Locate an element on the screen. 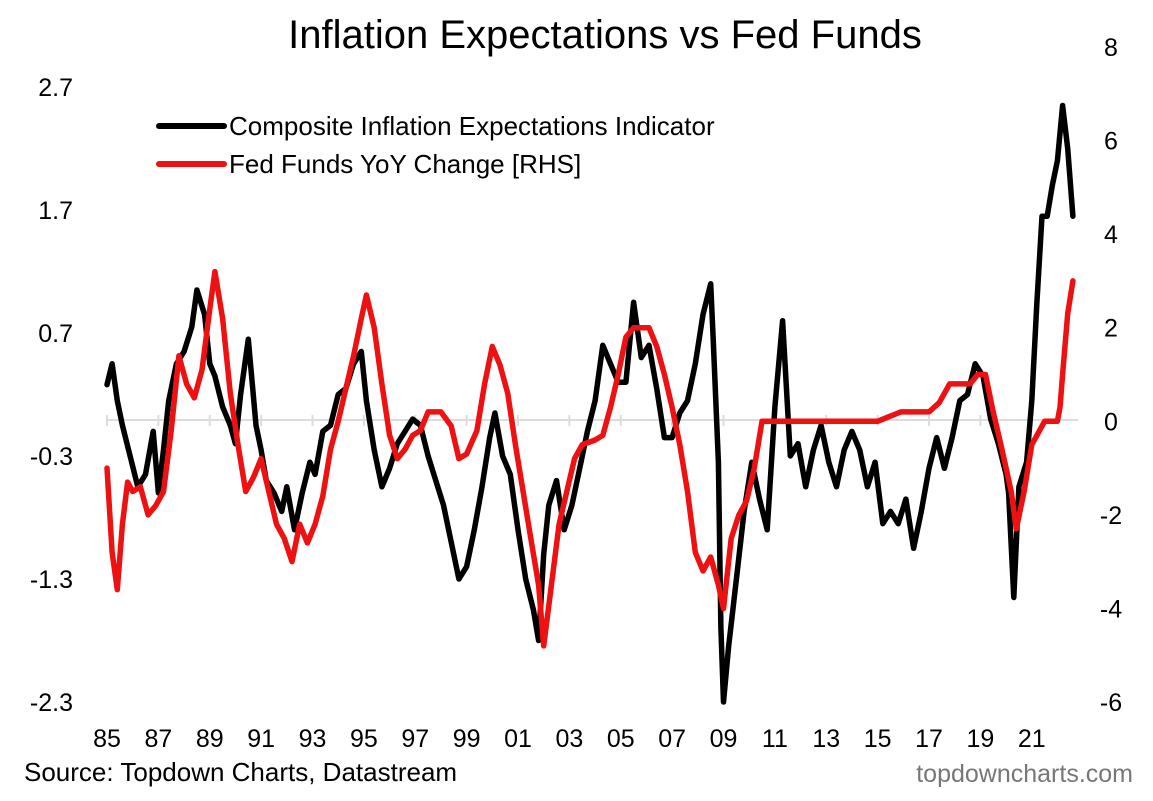 This screenshot has width=1153, height=801. legend-label-fedfunds: Fed Funds YoY Change [RHS] is located at coordinates (405, 164).